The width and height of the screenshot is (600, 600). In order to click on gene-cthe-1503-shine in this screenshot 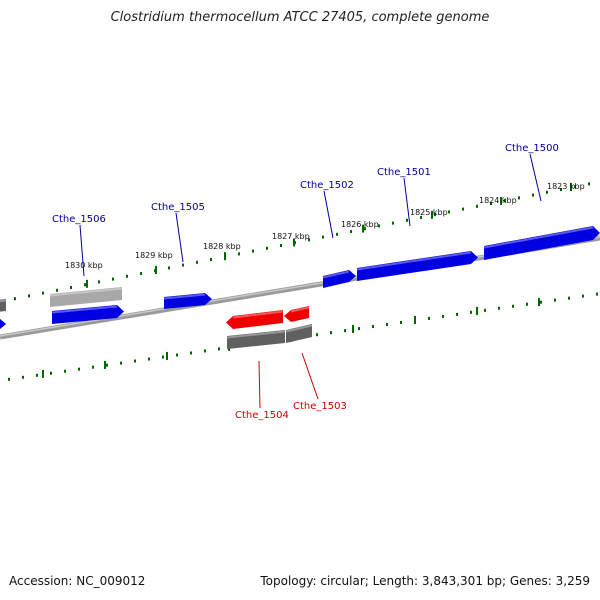, I will do `click(300, 309)`.